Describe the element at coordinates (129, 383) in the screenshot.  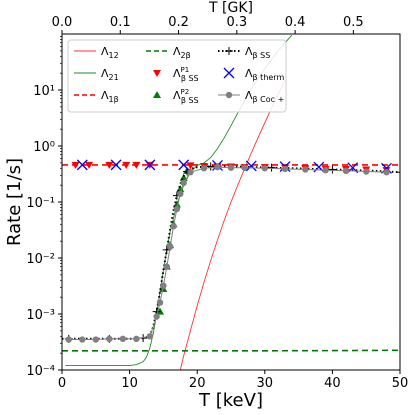
I see `x-tick-label: 10` at that location.